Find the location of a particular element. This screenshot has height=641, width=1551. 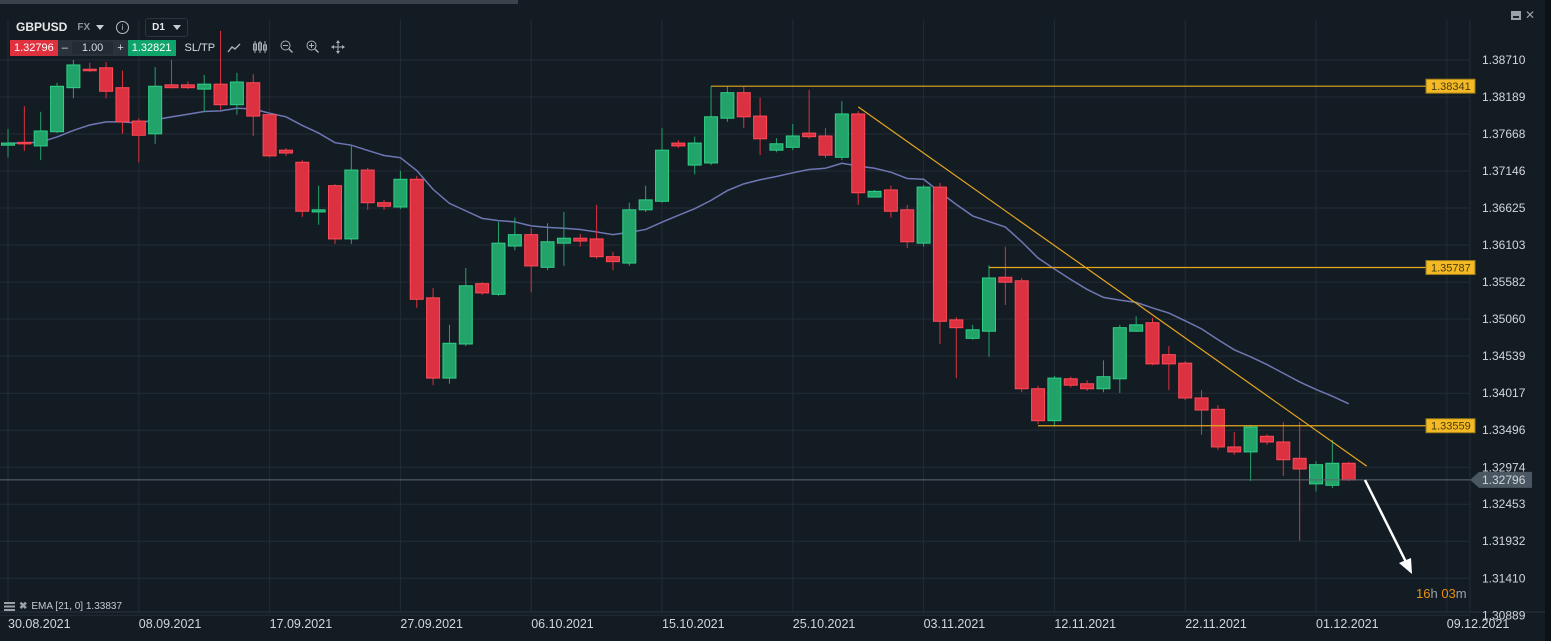

timeframe-value: D1 is located at coordinates (158, 27).